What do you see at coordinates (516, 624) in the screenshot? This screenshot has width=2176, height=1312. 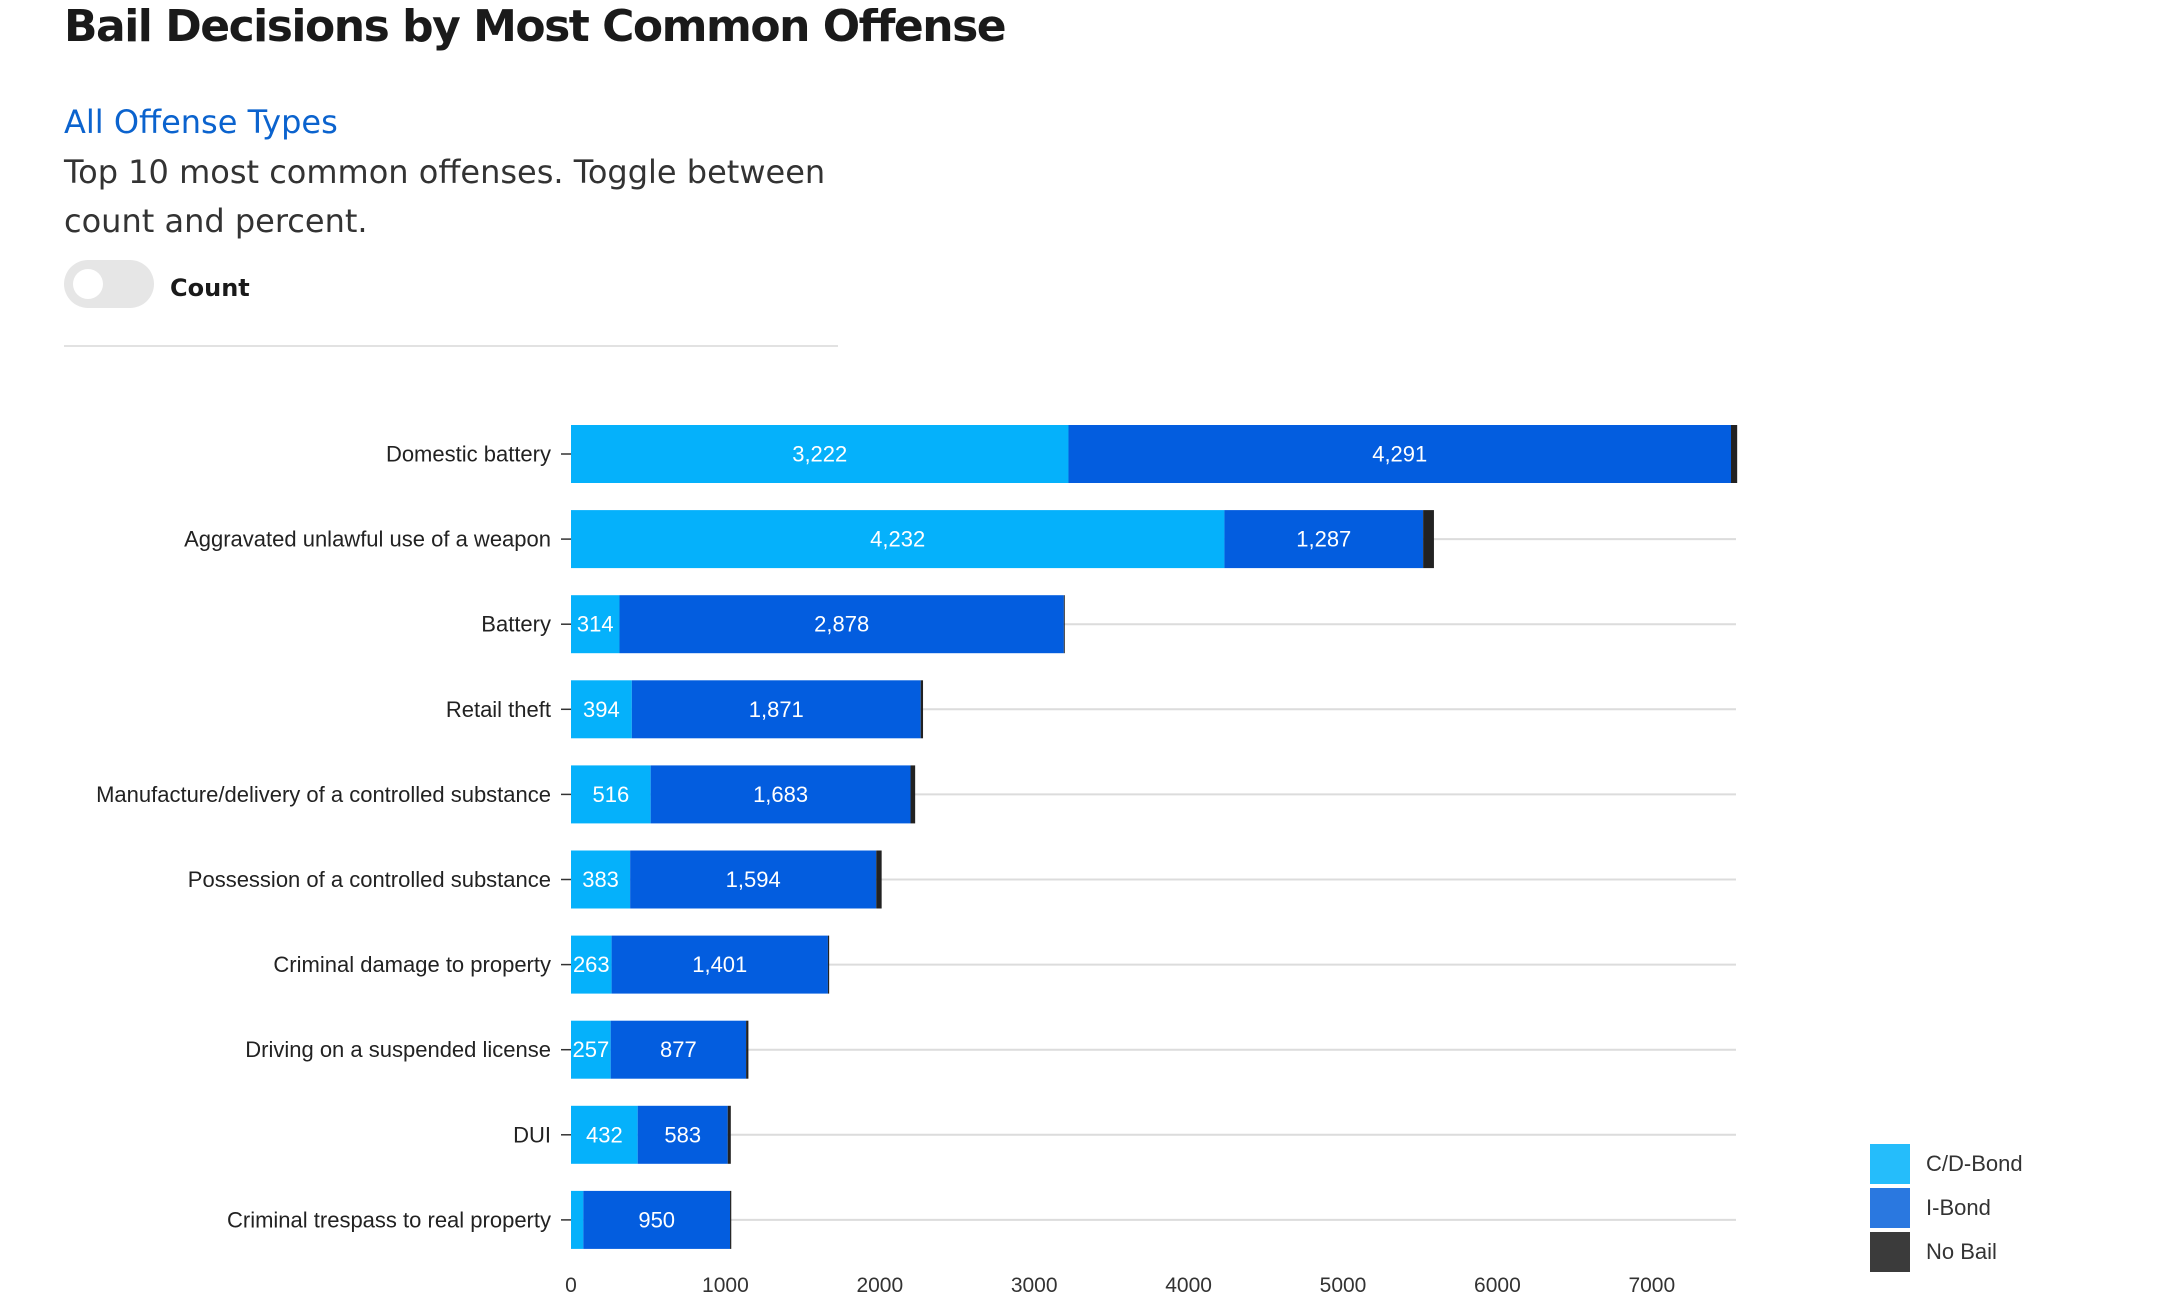 I see `category-label: Battery` at bounding box center [516, 624].